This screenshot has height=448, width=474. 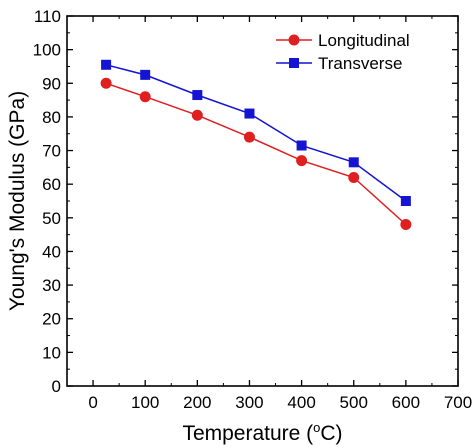 What do you see at coordinates (458, 402) in the screenshot?
I see `x-tick-label: 700` at bounding box center [458, 402].